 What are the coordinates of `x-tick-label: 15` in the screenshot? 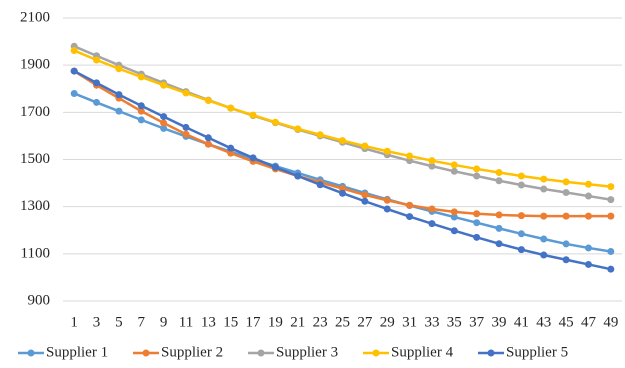 It's located at (230, 322).